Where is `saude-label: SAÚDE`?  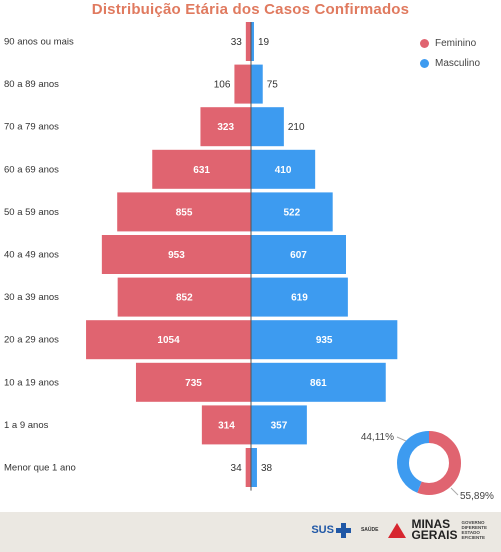
saude-label: SAÚDE is located at coordinates (369, 530).